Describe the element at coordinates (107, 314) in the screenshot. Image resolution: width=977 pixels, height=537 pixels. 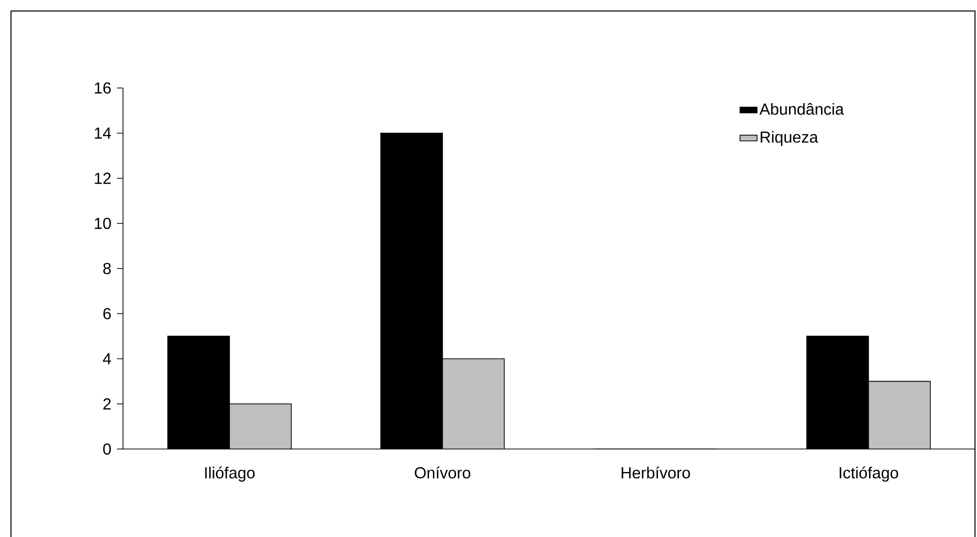
I see `y-tick-label: 6` at that location.